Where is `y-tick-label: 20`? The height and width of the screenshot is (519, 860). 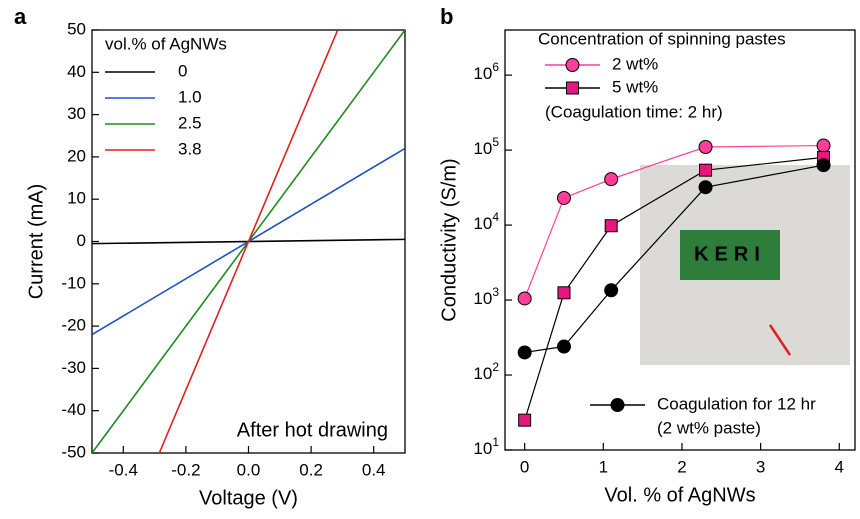
y-tick-label: 20 is located at coordinates (76, 155).